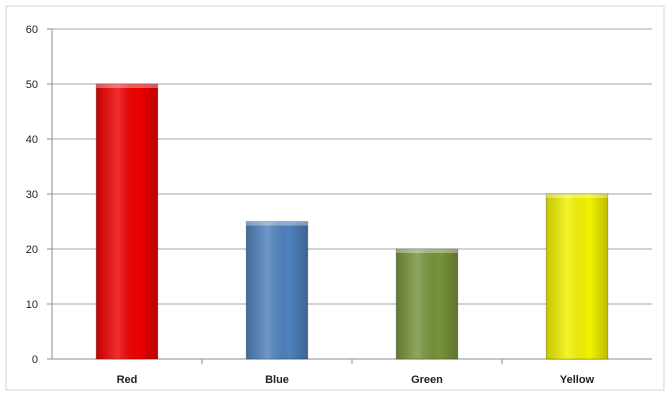  What do you see at coordinates (127, 380) in the screenshot?
I see `x-tick-label: Red` at bounding box center [127, 380].